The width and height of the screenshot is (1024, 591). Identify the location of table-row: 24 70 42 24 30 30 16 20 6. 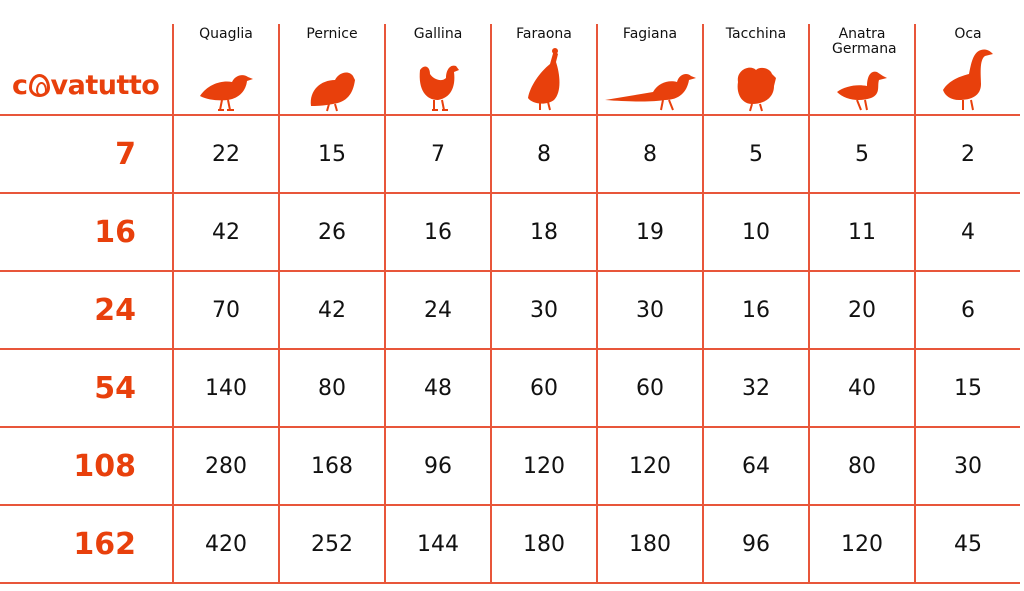
(510, 309).